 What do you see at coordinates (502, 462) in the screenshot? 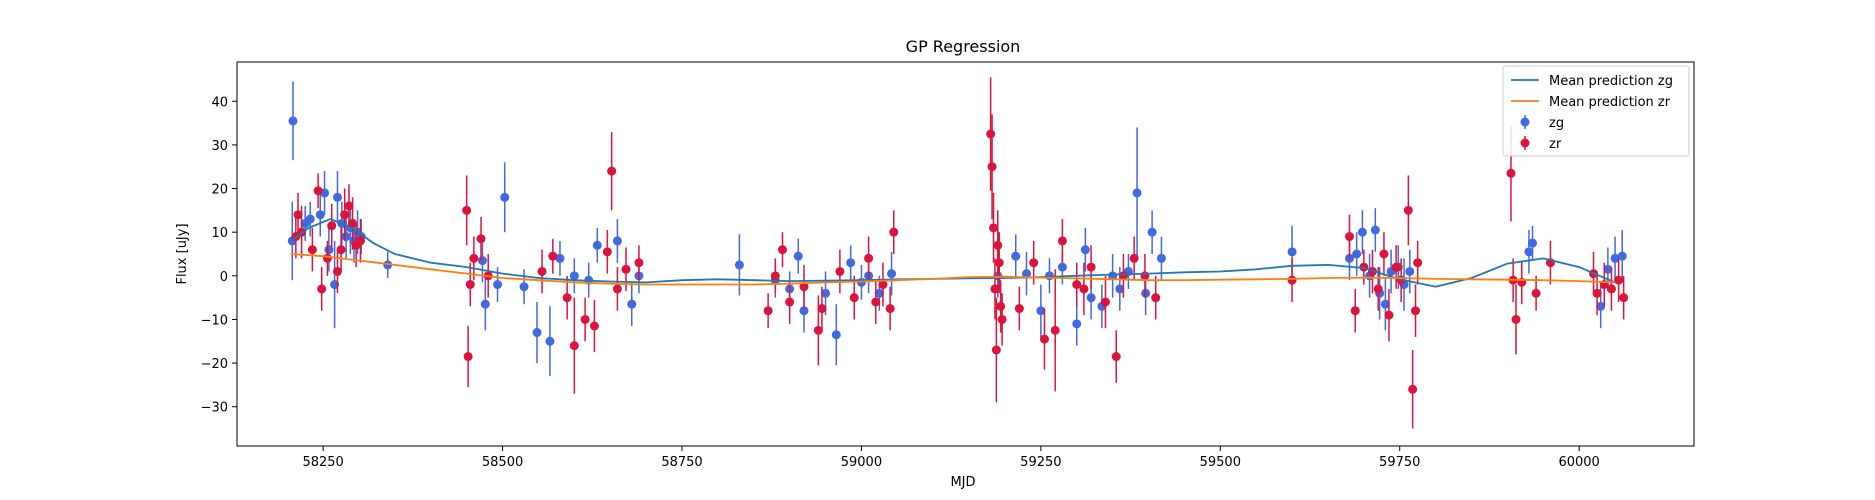
I see `x-tick-label: 58500` at bounding box center [502, 462].